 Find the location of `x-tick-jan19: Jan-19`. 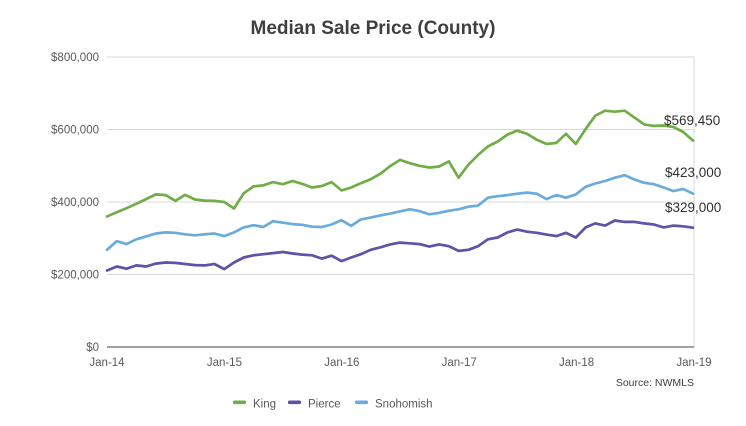

x-tick-jan19: Jan-19 is located at coordinates (693, 363).